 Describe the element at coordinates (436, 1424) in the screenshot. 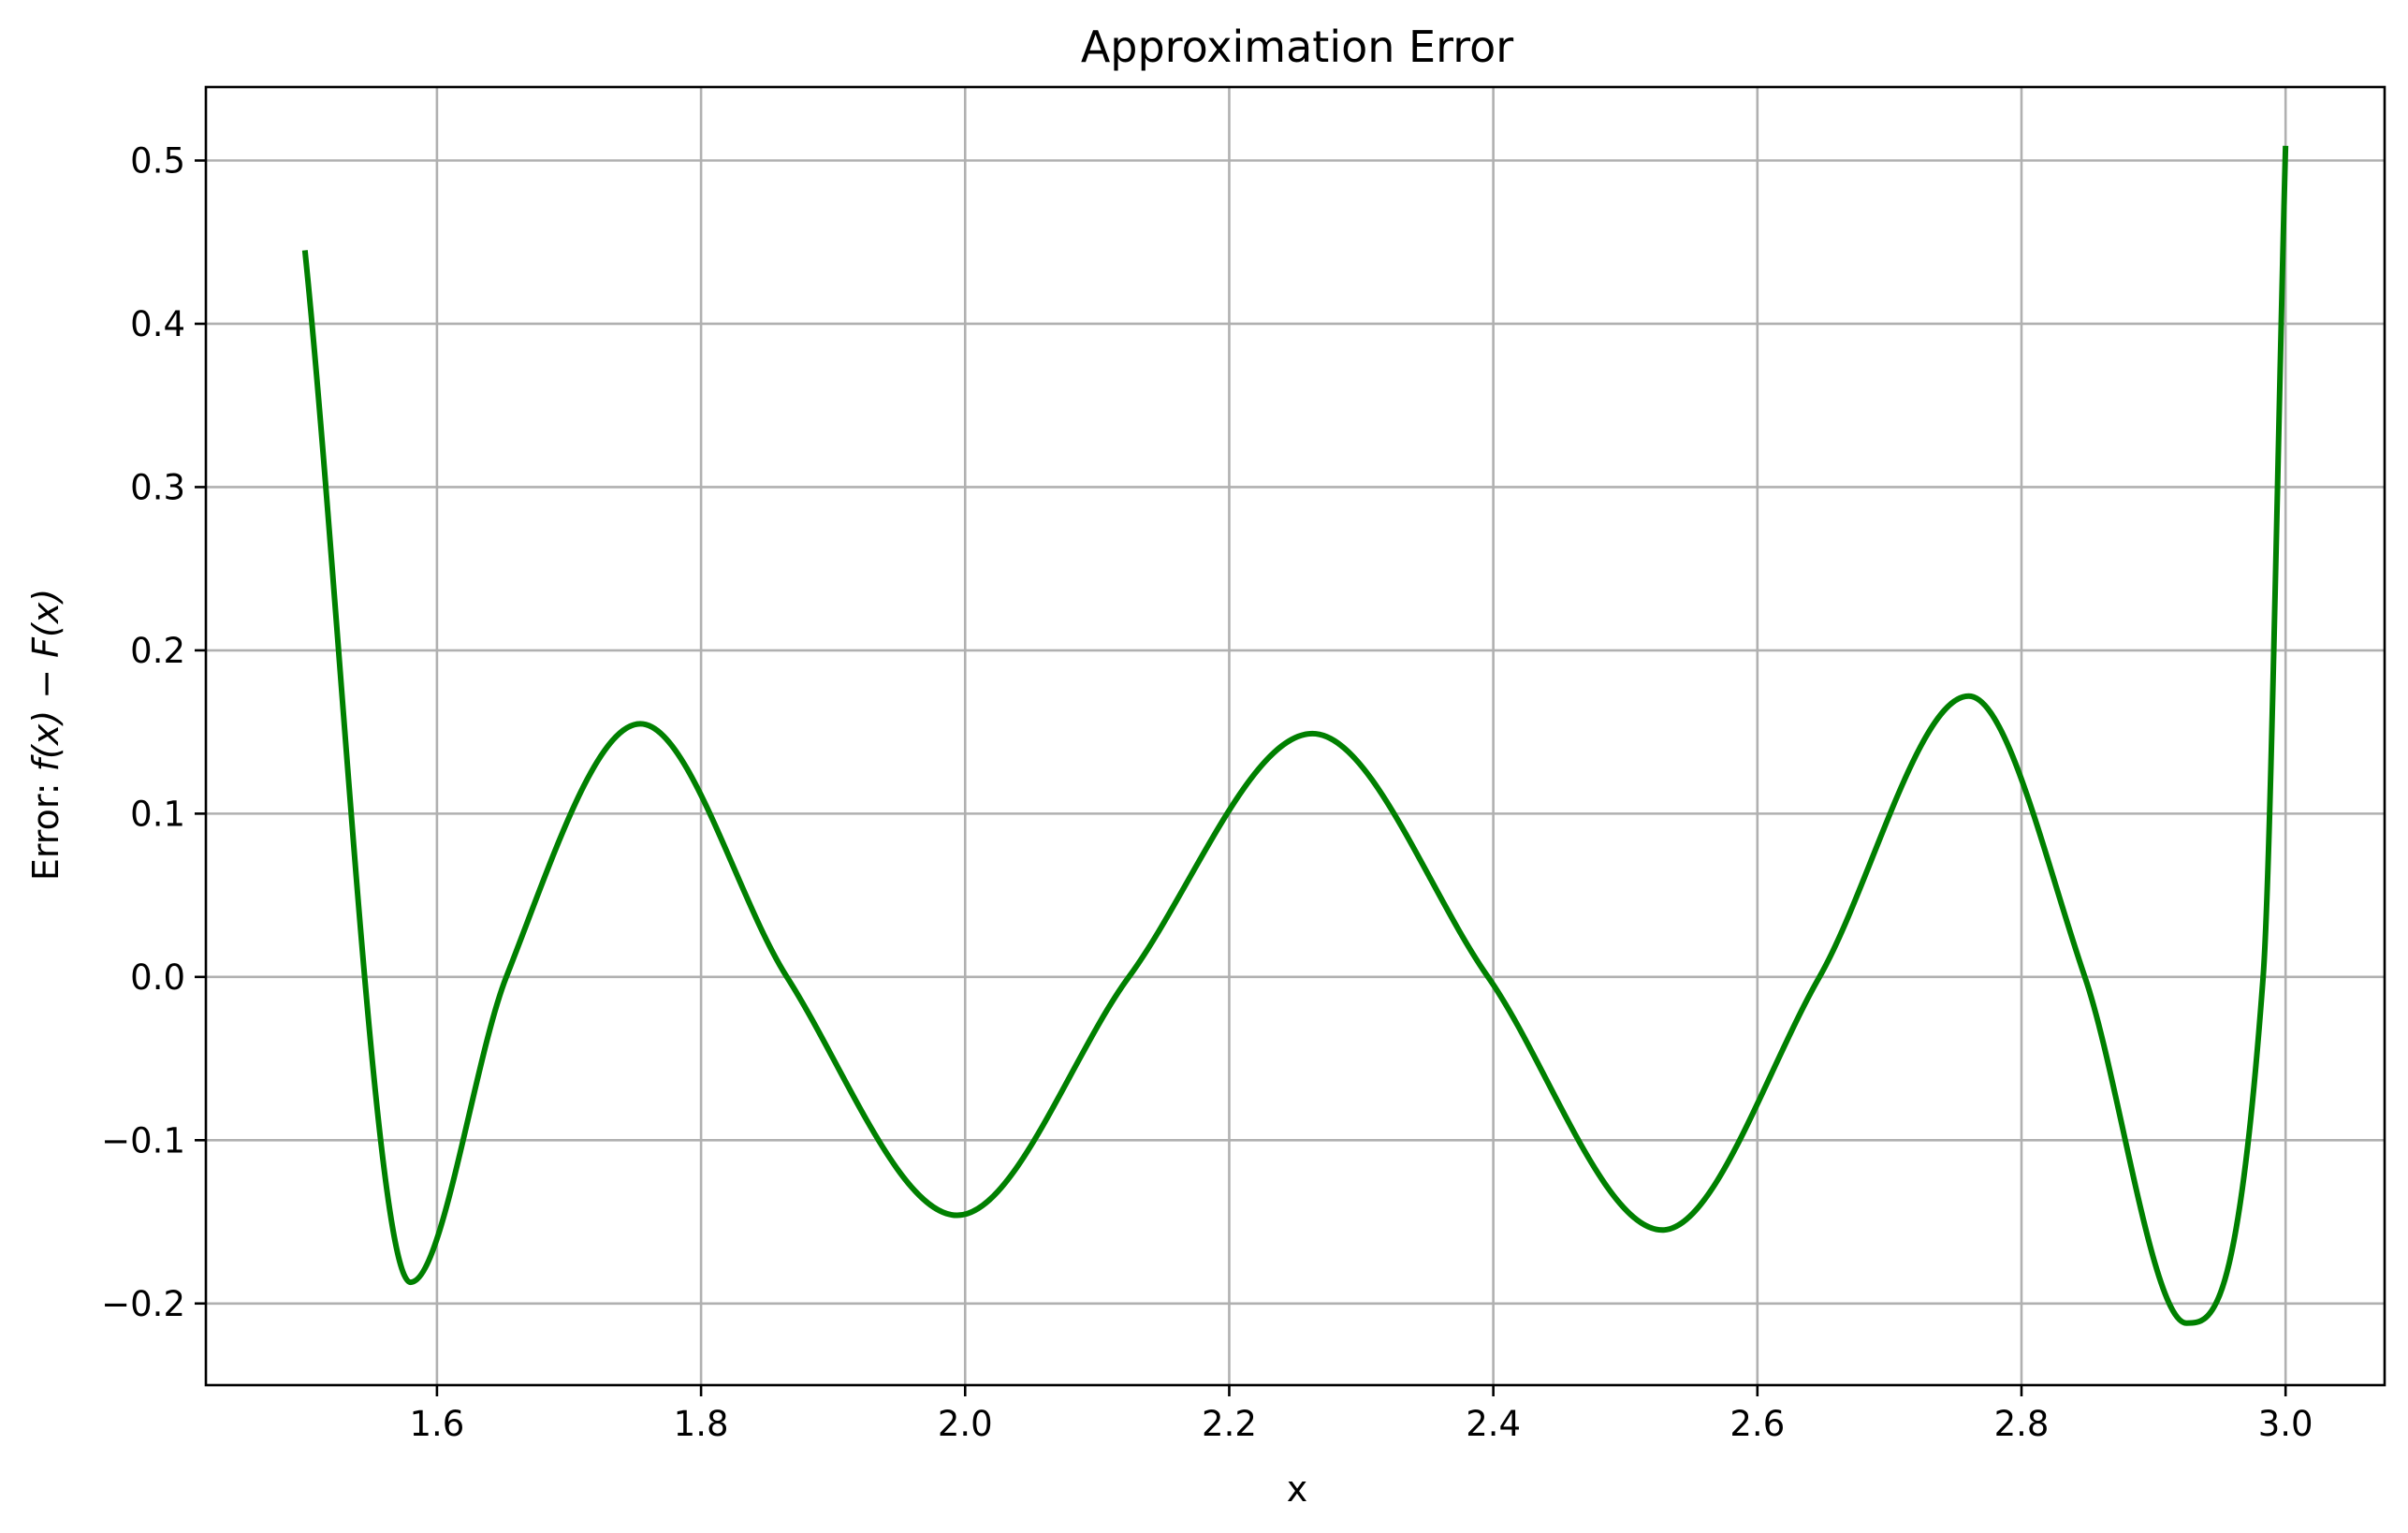

I see `x-tick-label: 1.6` at that location.